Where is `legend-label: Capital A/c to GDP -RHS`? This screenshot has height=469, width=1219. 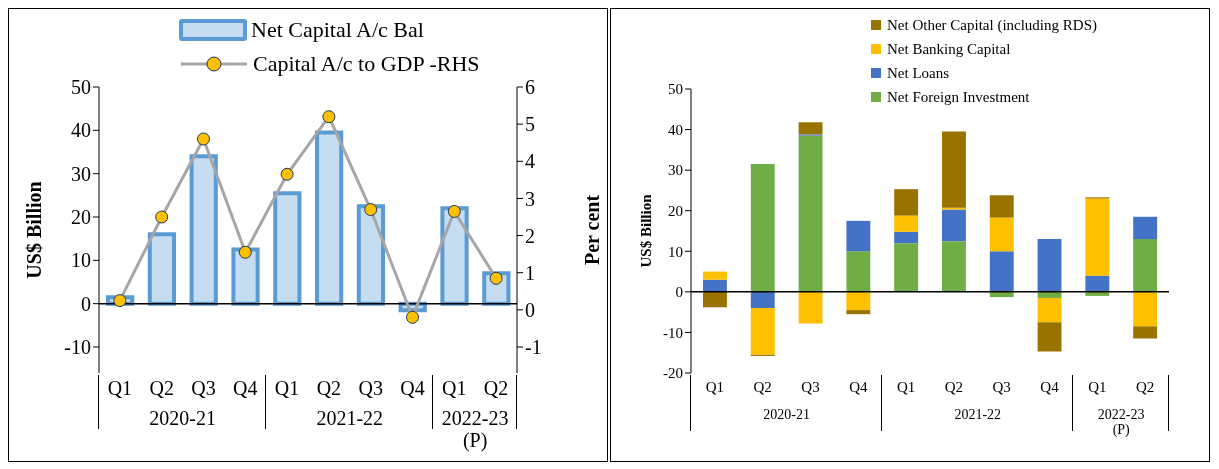 legend-label: Capital A/c to GDP -RHS is located at coordinates (366, 64).